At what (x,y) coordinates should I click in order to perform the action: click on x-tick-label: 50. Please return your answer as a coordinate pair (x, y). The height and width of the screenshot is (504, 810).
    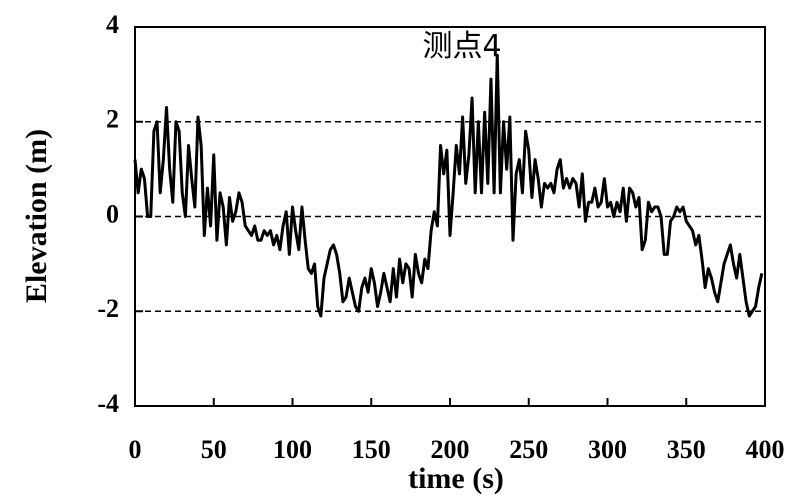
    Looking at the image, I should click on (214, 449).